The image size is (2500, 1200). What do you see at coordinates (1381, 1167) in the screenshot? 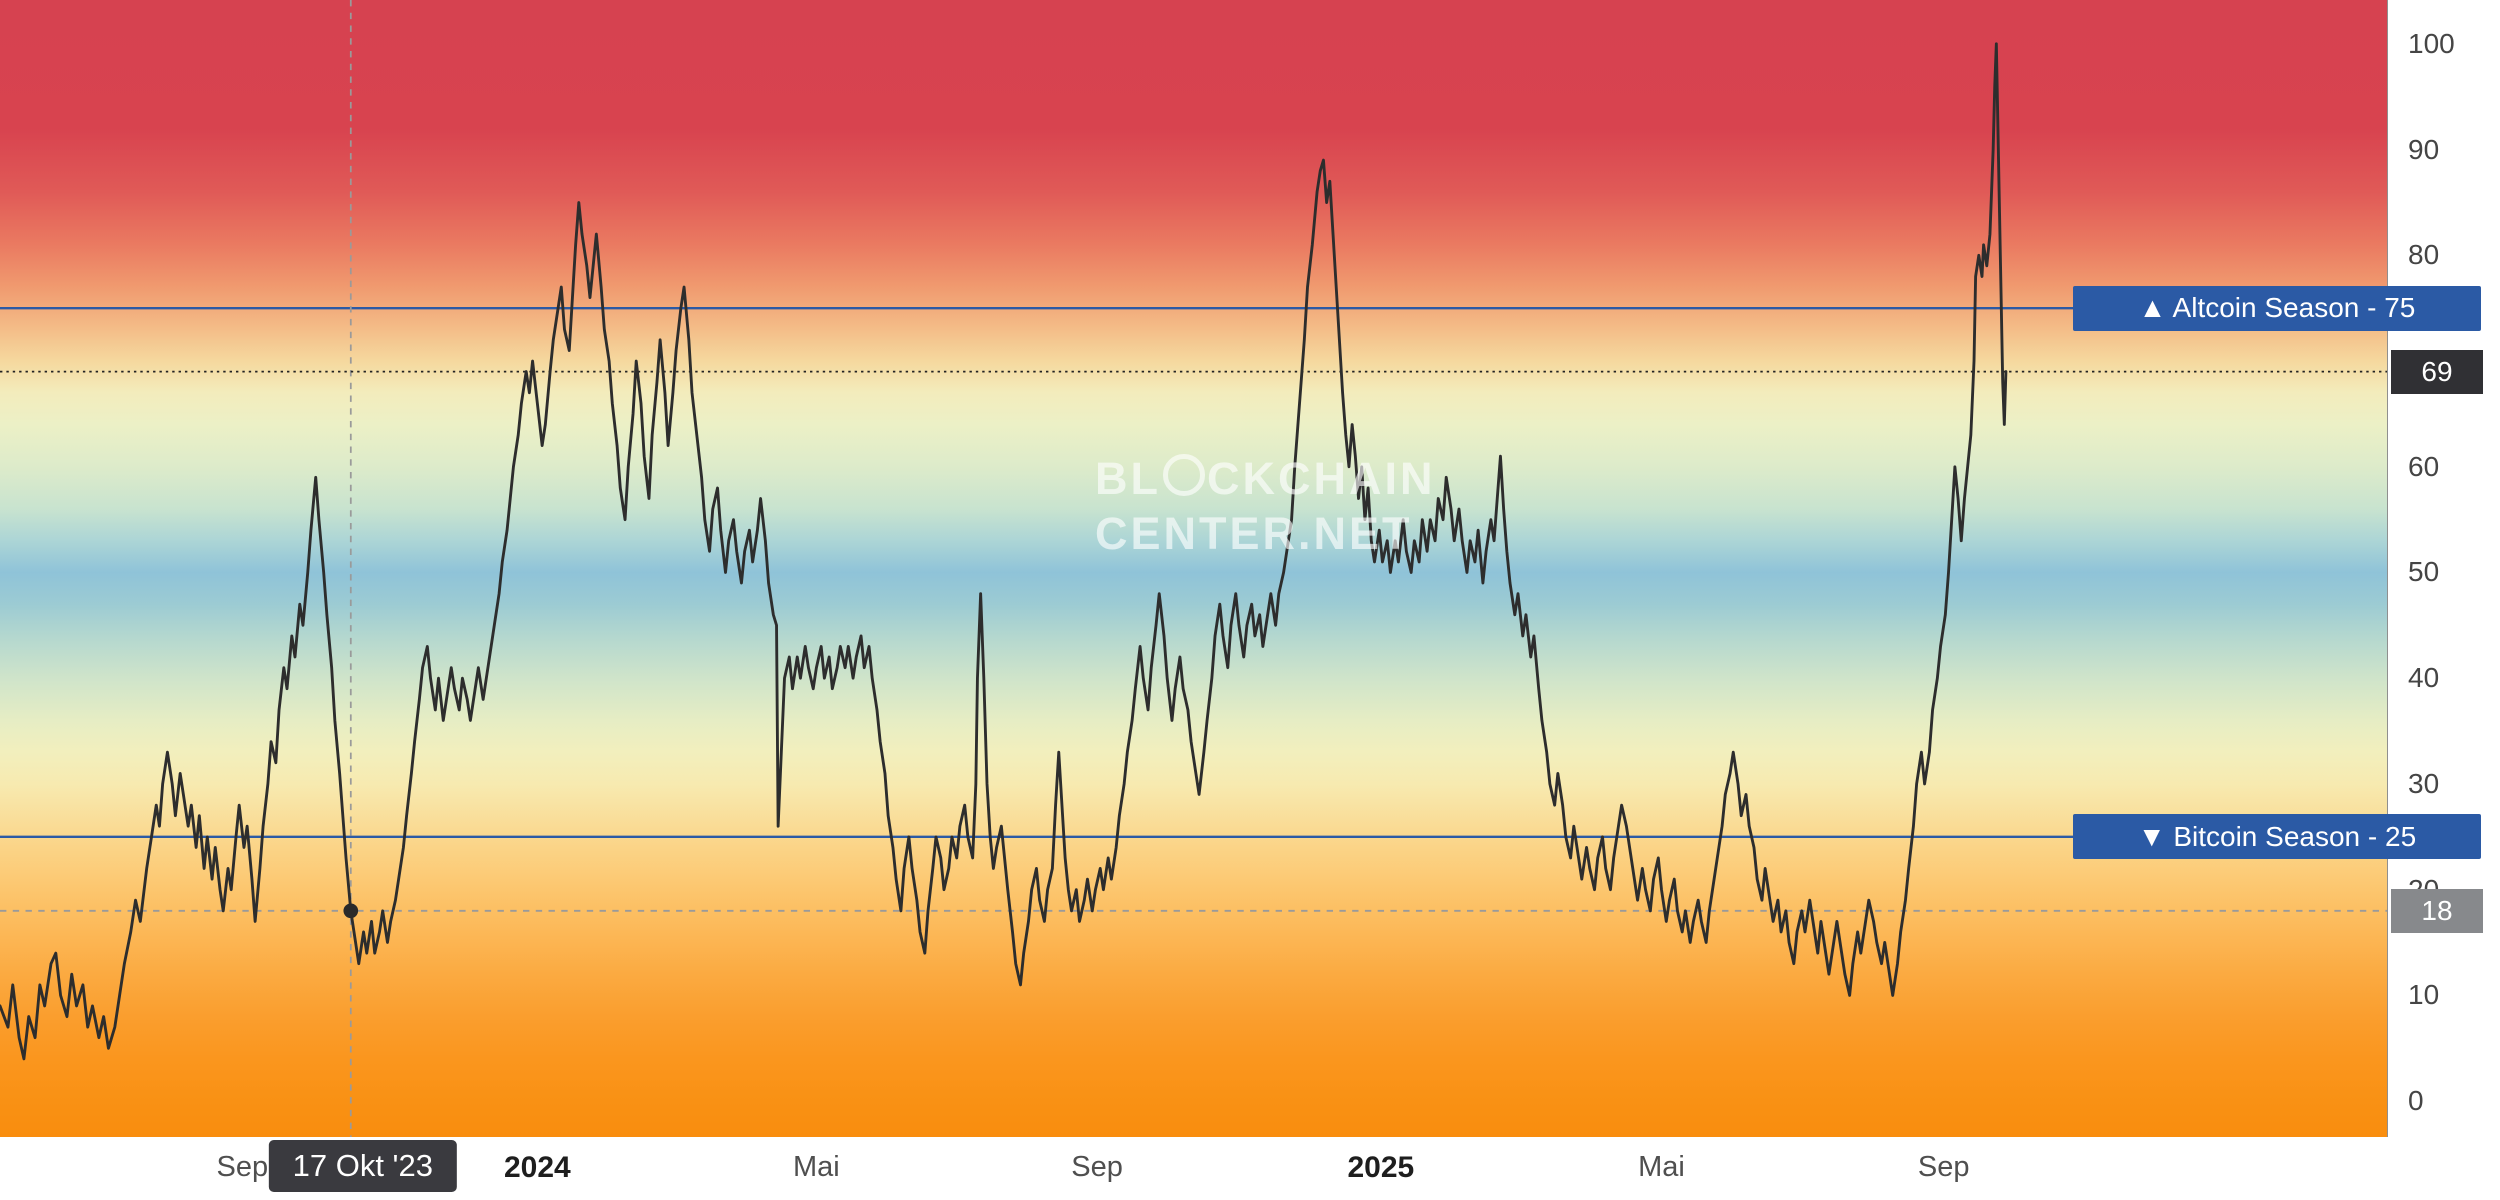
I see `x-axis-label: 2025` at bounding box center [1381, 1167].